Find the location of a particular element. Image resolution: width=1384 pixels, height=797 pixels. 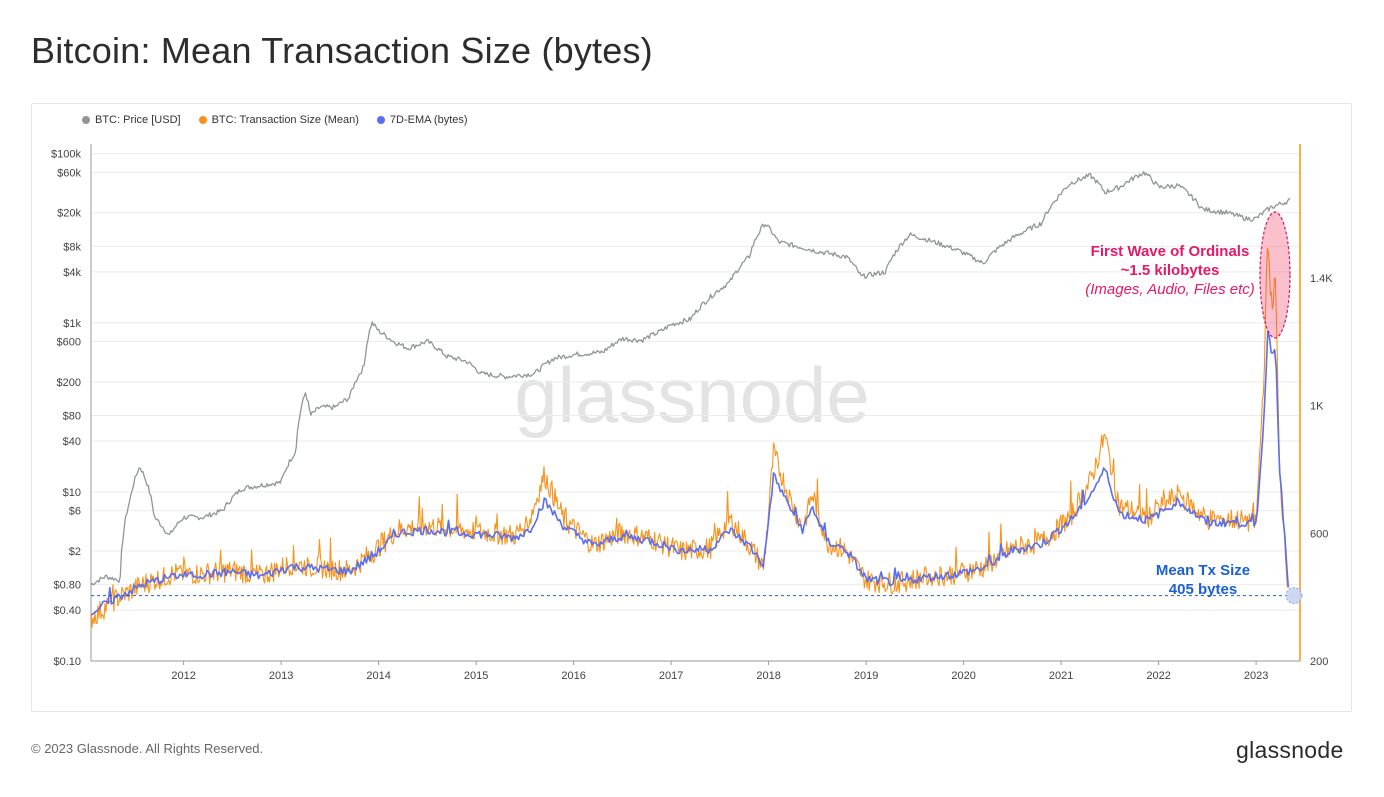

left-tick-label: $80 is located at coordinates (72, 417).